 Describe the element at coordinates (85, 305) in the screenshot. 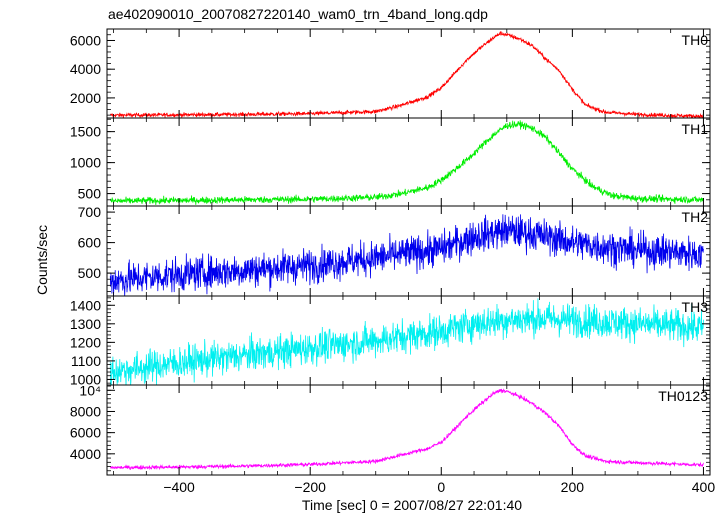

I see `y-tick-label: 1400` at that location.